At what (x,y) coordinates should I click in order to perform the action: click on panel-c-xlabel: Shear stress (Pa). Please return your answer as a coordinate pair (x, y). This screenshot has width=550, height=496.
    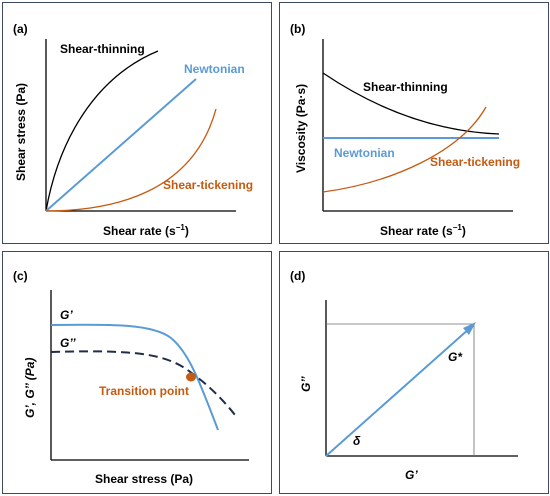
    Looking at the image, I should click on (144, 479).